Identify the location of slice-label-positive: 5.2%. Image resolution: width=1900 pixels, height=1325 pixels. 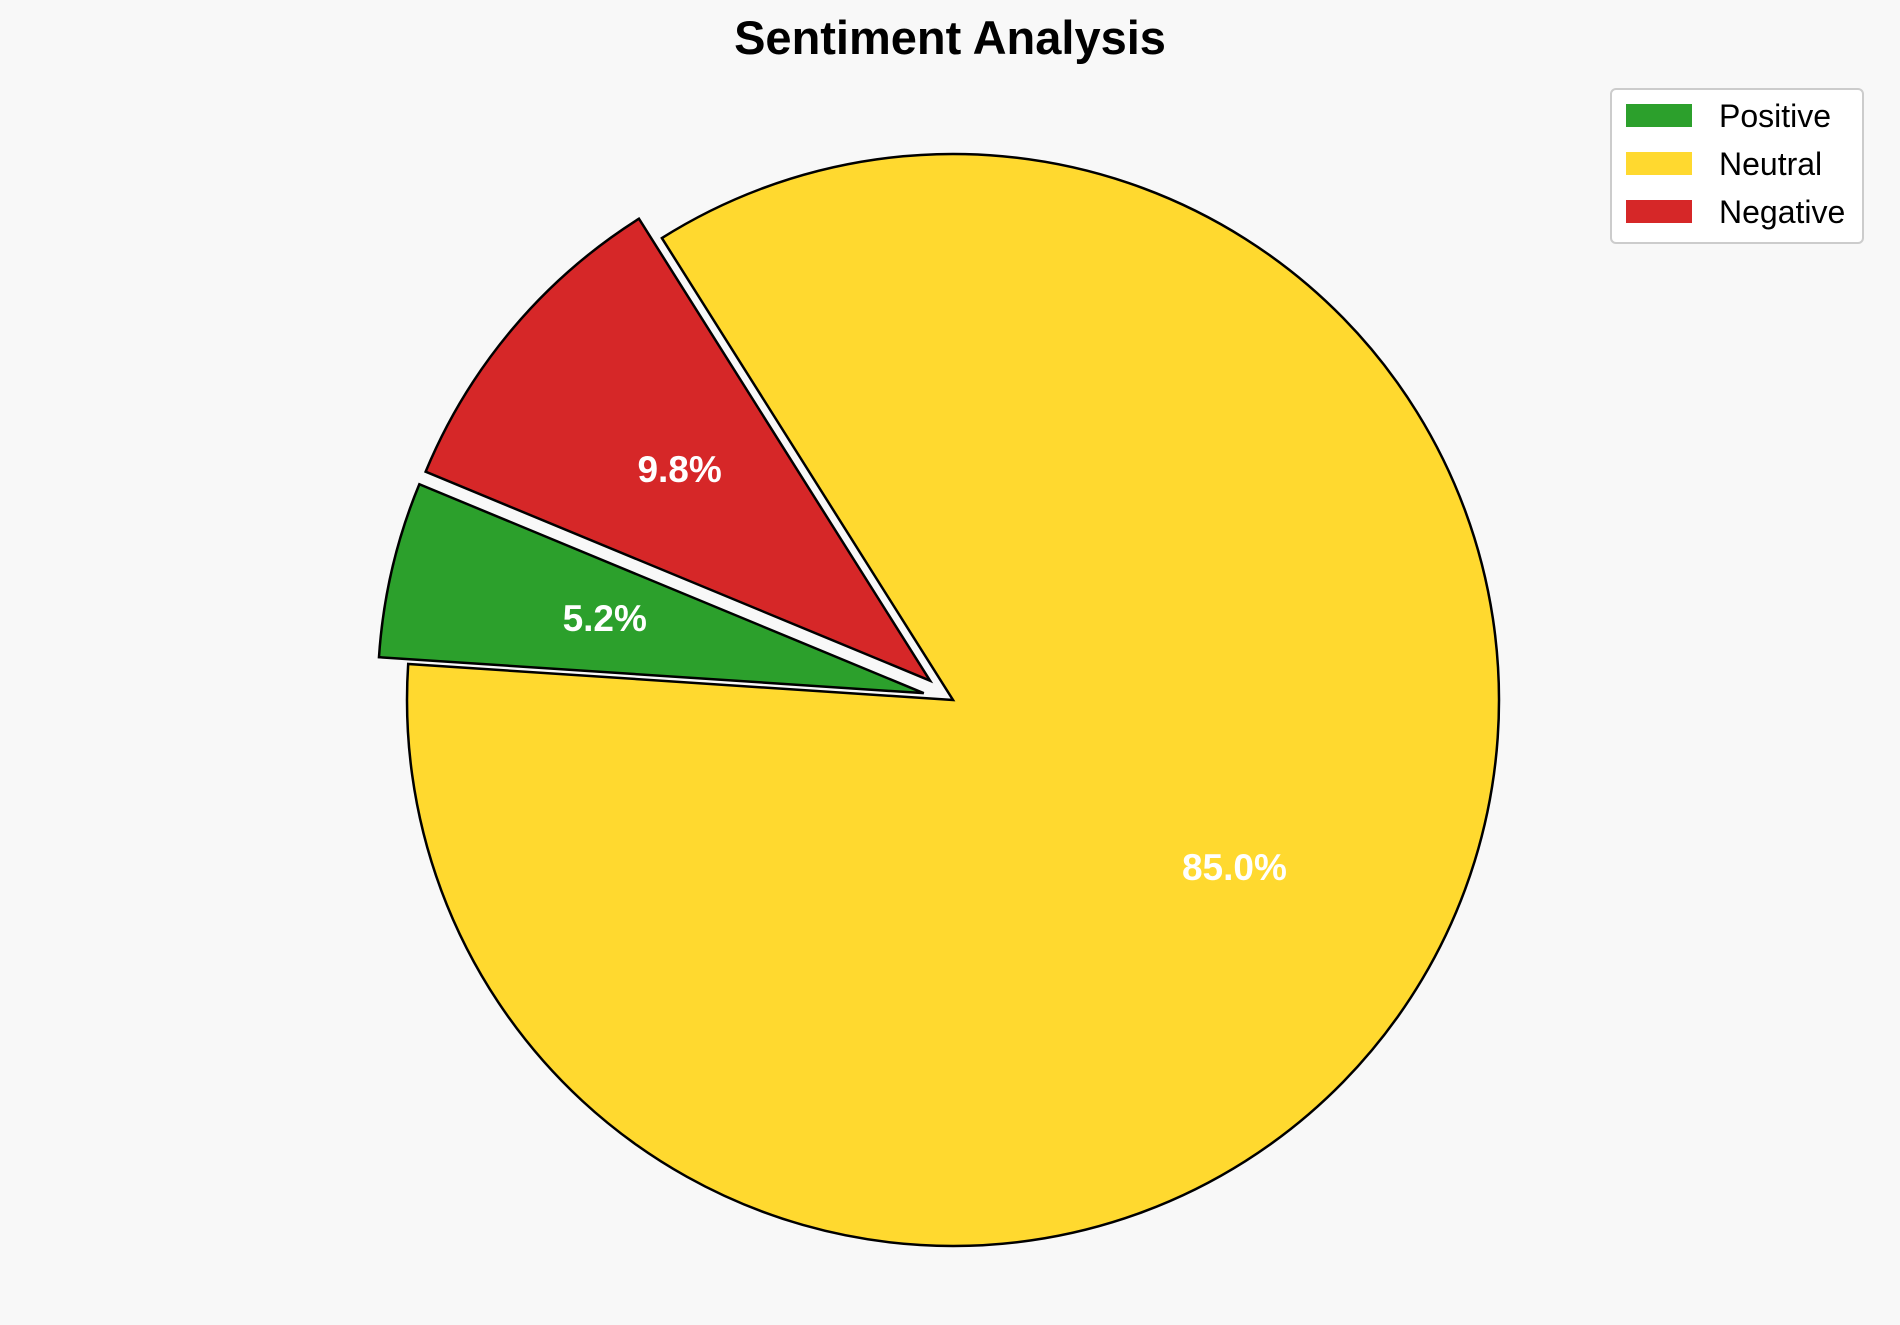
(605, 618).